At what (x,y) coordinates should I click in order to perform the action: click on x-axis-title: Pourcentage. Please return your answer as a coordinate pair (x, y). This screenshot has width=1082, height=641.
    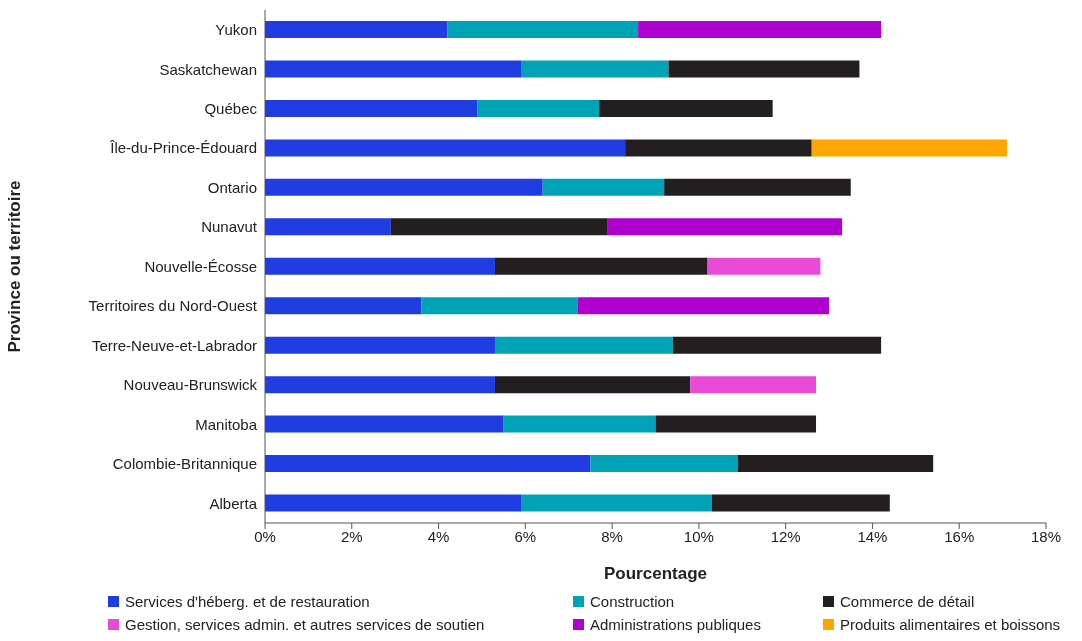
    Looking at the image, I should click on (655, 573).